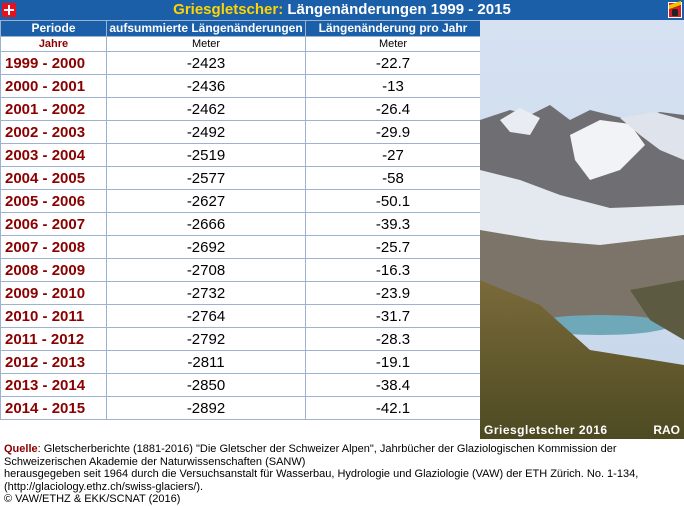 Image resolution: width=684 pixels, height=506 pixels. I want to click on annual-cell: -25.7, so click(393, 247).